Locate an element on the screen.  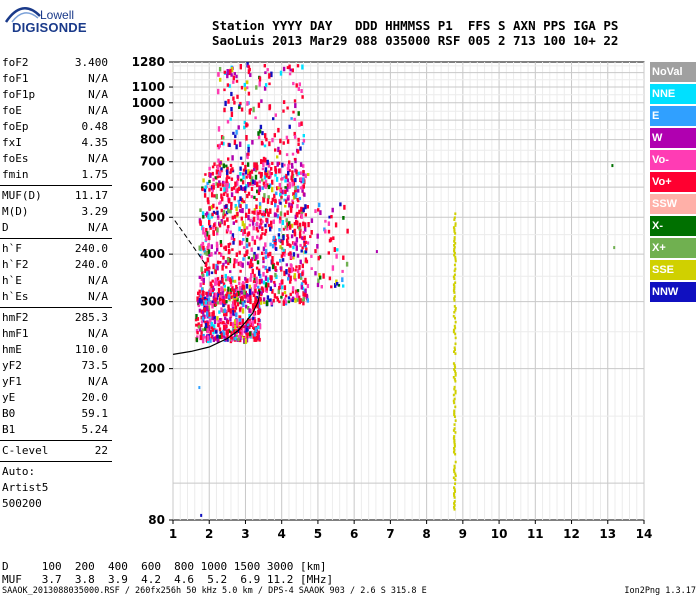
x-tick-label: 12 is located at coordinates (571, 534).